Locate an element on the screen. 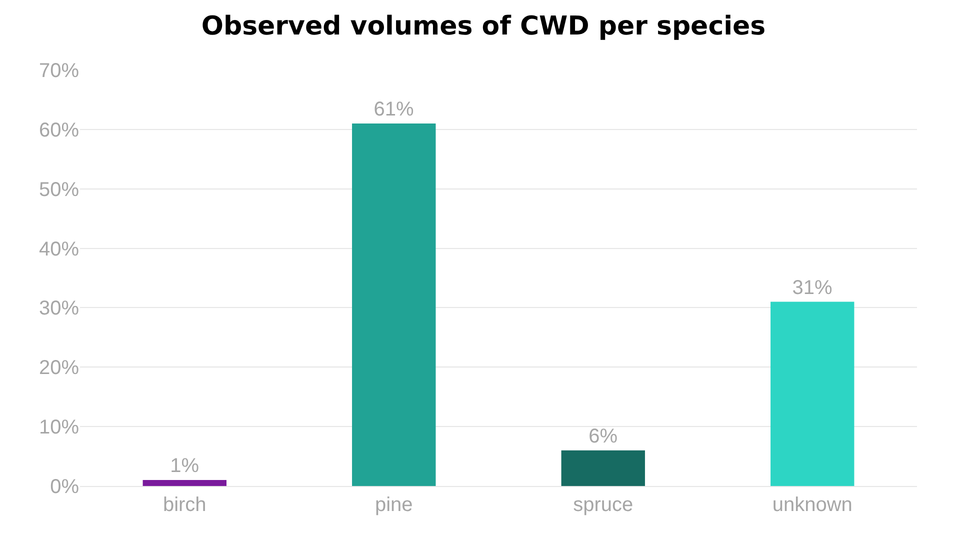 The width and height of the screenshot is (967, 536). y-tick-label: 60% is located at coordinates (59, 130).